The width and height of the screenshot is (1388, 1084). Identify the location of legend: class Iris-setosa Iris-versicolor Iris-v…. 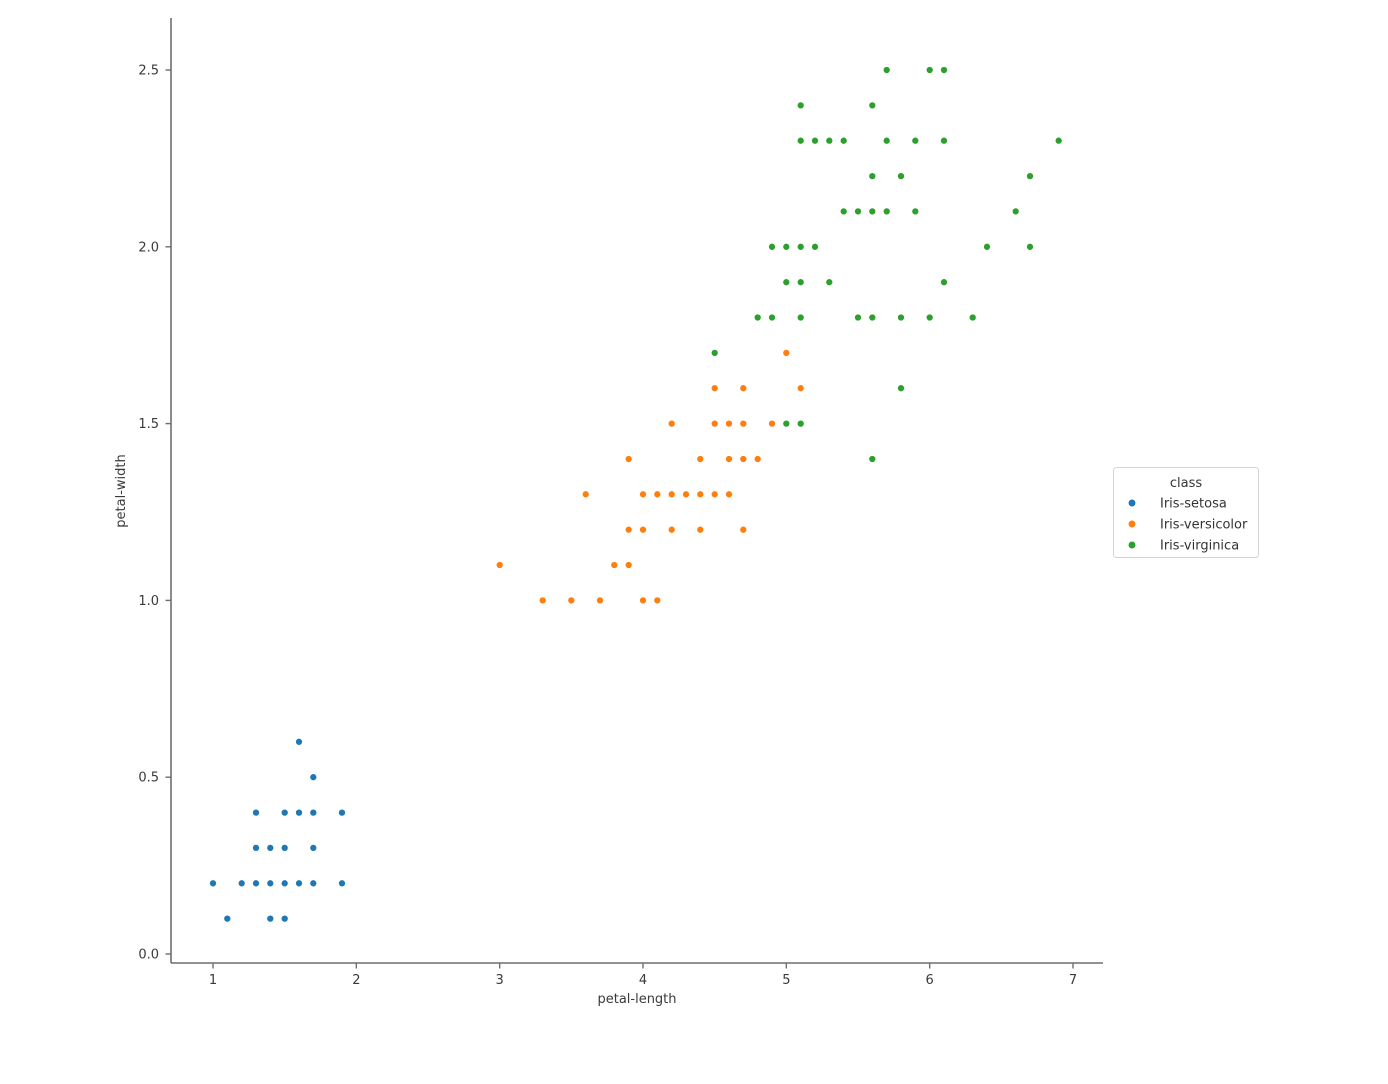
(1186, 512).